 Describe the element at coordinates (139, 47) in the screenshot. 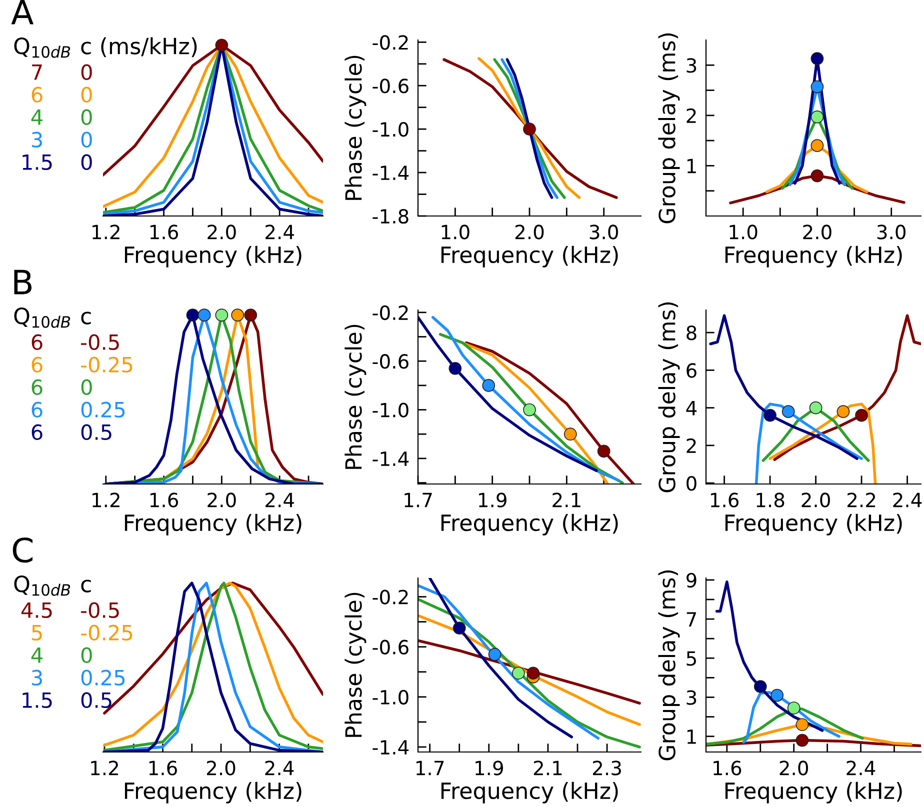

I see `annotation: c (ms/kHz)` at that location.